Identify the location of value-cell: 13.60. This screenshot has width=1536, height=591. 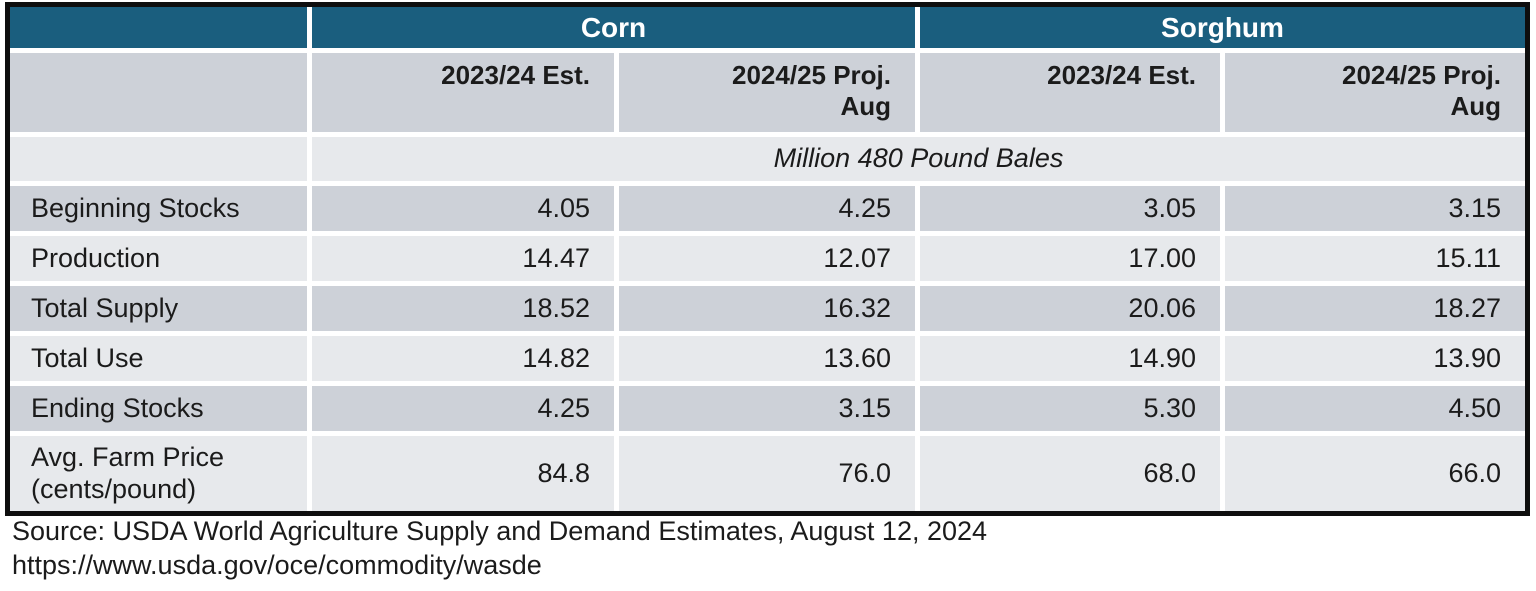
(767, 358).